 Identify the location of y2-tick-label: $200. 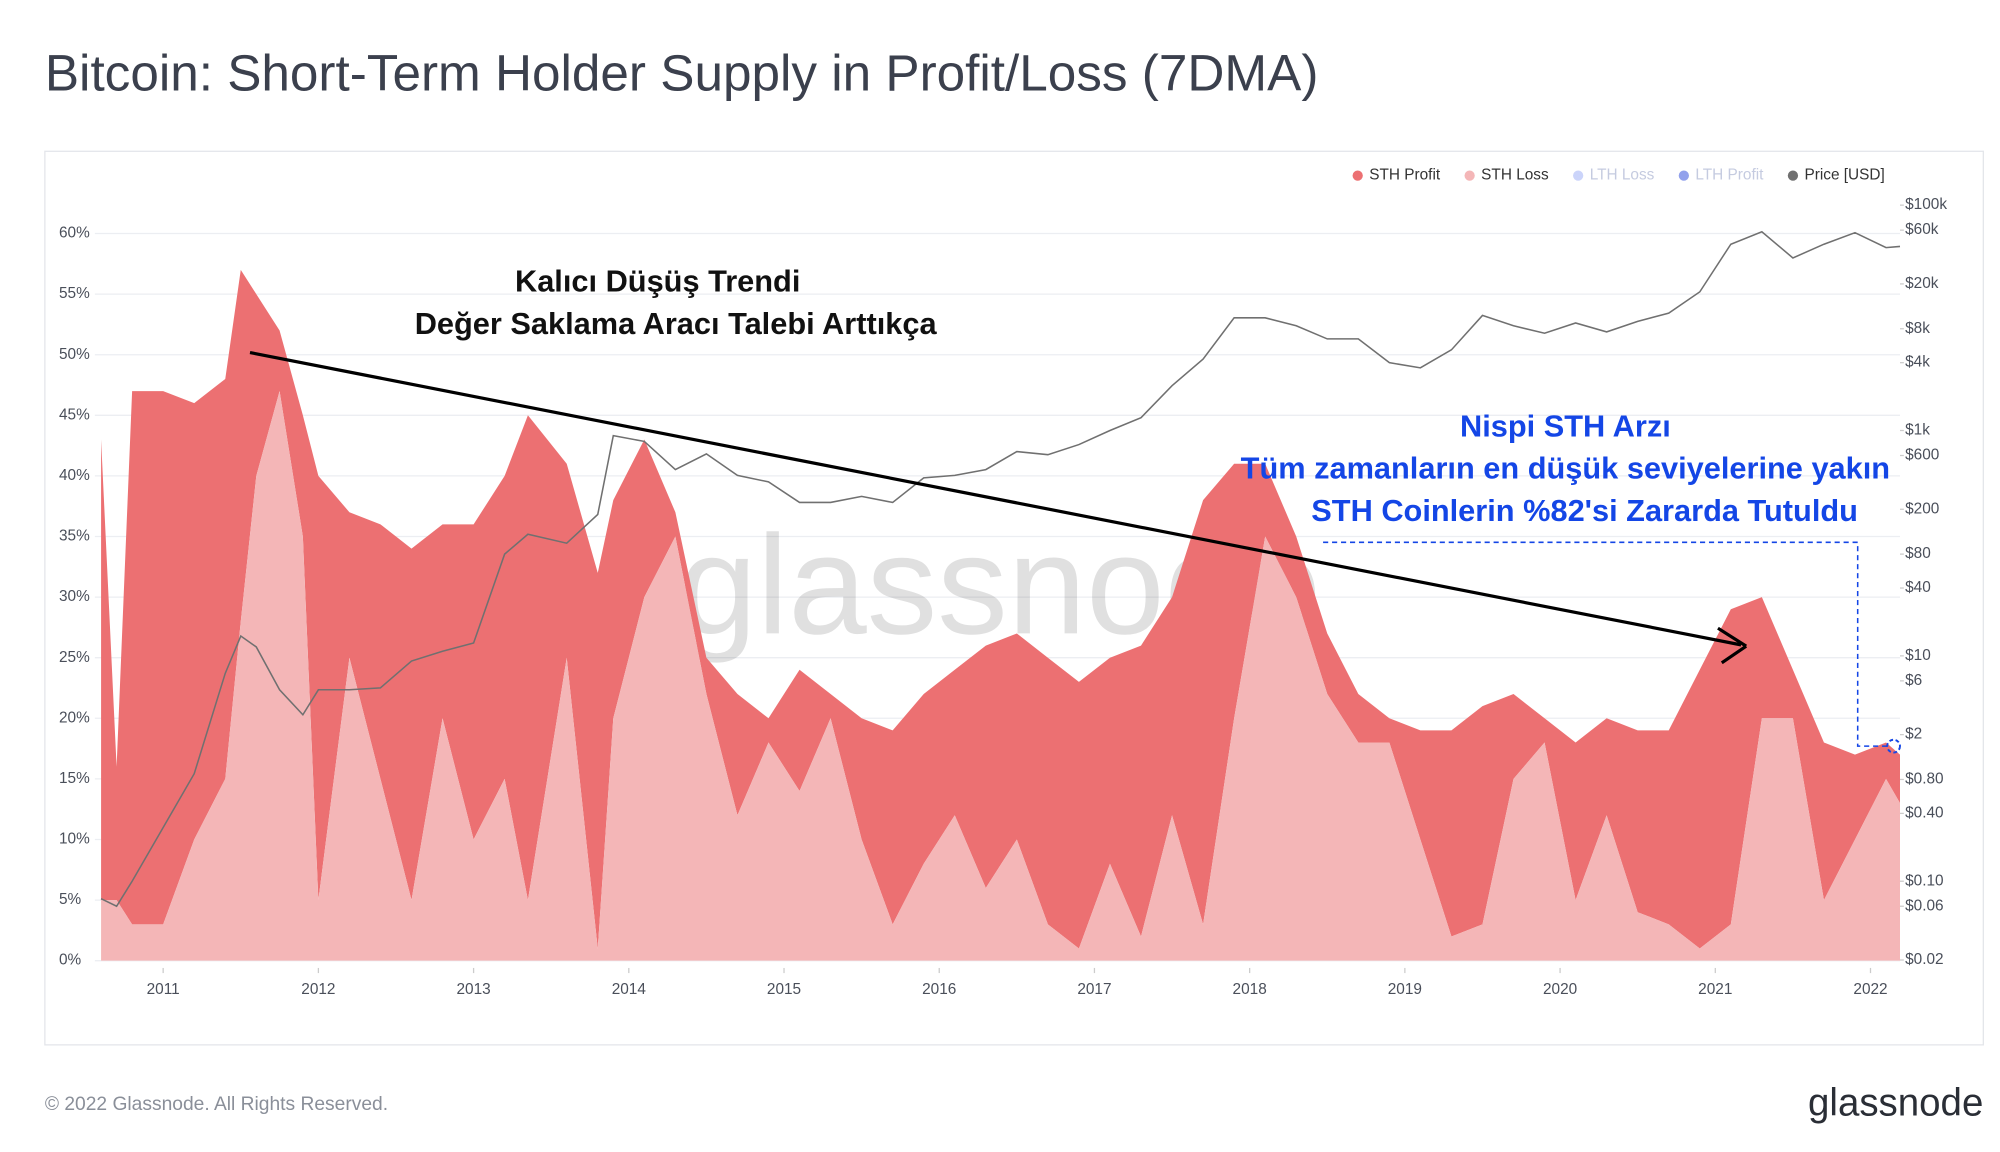
(1922, 508).